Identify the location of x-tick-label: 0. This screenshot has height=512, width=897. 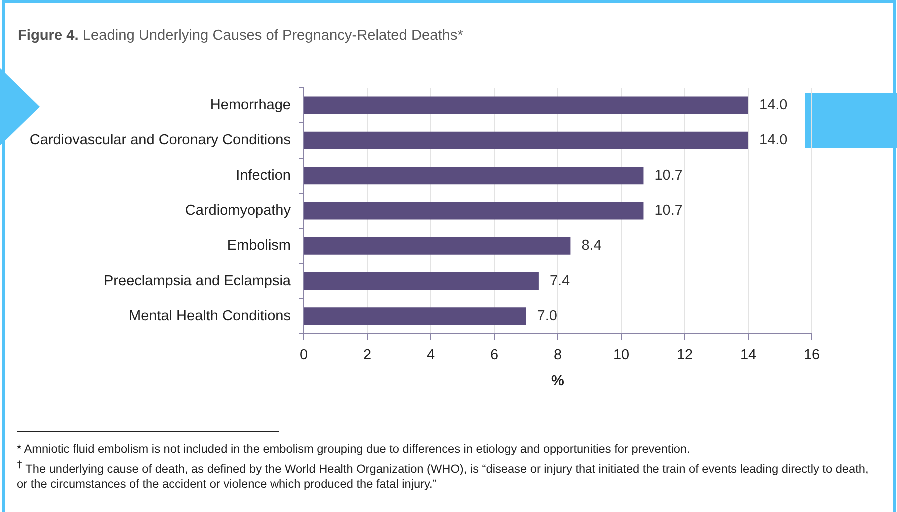
(304, 356).